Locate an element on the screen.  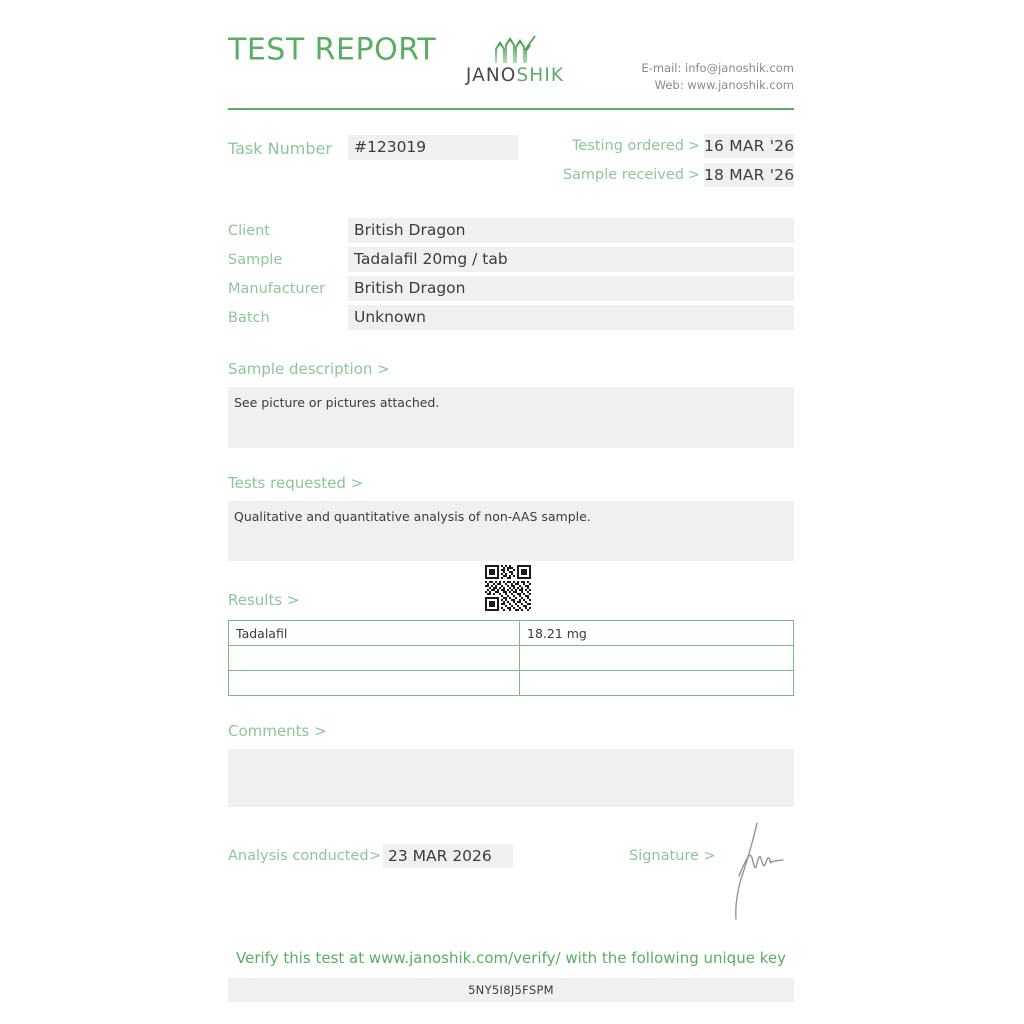
results-table: Tadalafil 18.21 mg is located at coordinates (511, 658).